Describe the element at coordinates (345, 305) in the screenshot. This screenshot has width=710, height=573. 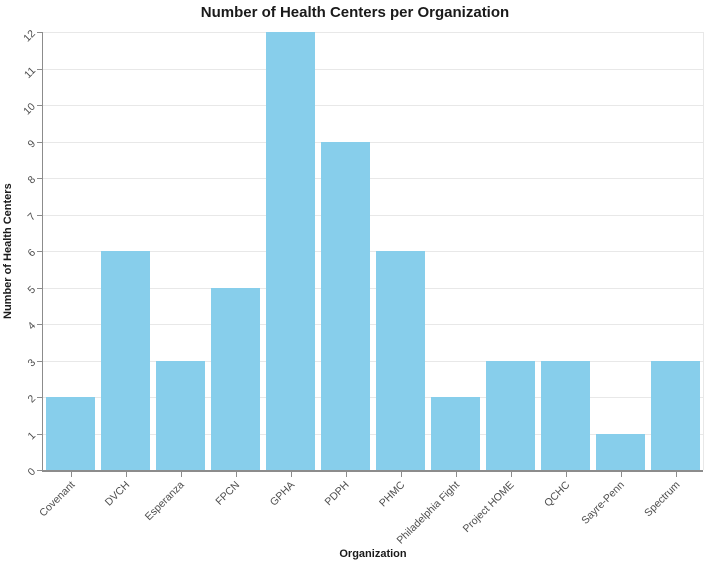
I see `bar-pdph` at that location.